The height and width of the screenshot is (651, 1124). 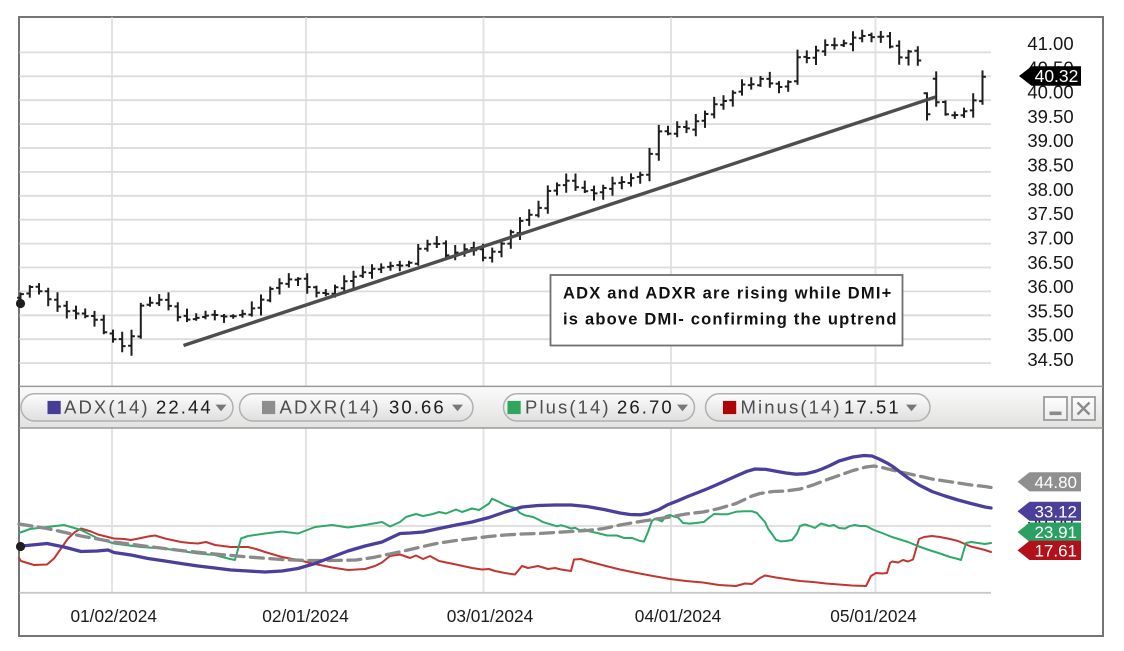 I want to click on svg-text: 22.44, so click(x=184, y=407).